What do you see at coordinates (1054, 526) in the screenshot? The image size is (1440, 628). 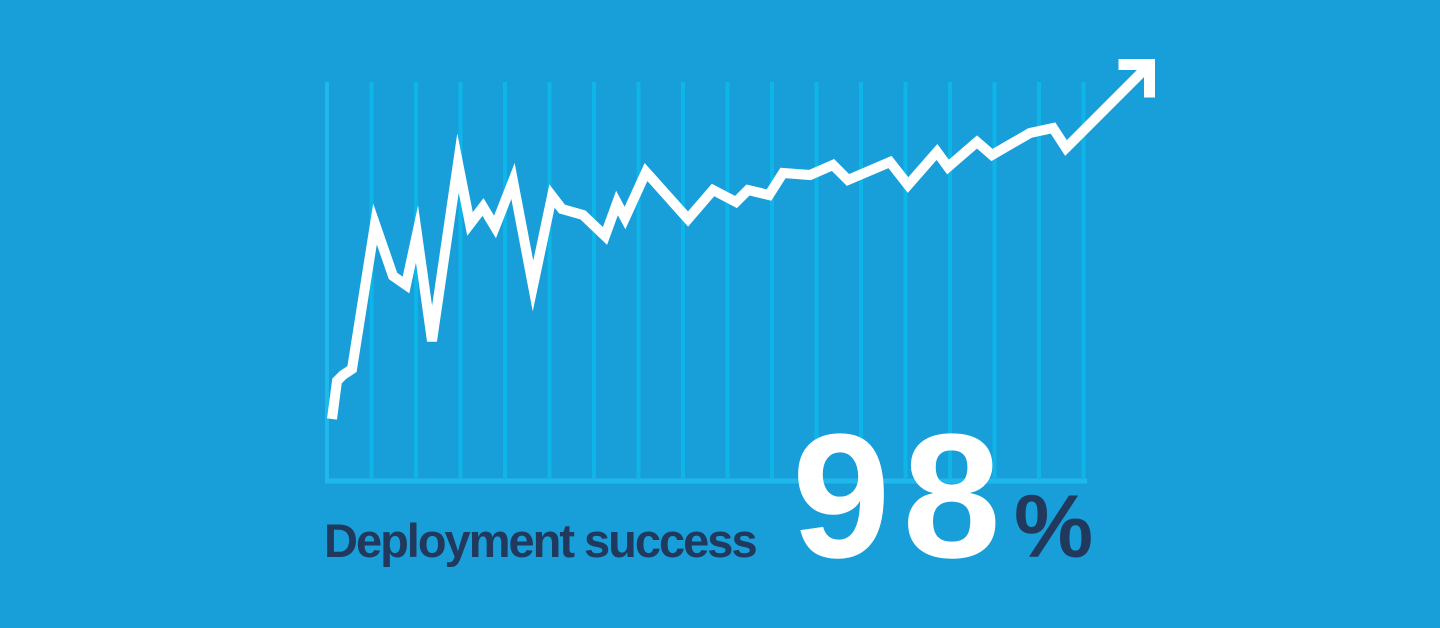 I see `percent-unit: %` at bounding box center [1054, 526].